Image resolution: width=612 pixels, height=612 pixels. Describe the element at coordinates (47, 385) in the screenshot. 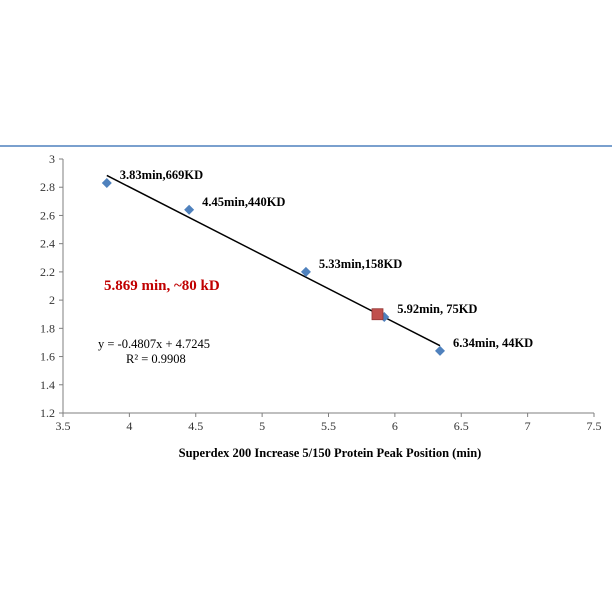

I see `y-tick-label: 1.4` at that location.